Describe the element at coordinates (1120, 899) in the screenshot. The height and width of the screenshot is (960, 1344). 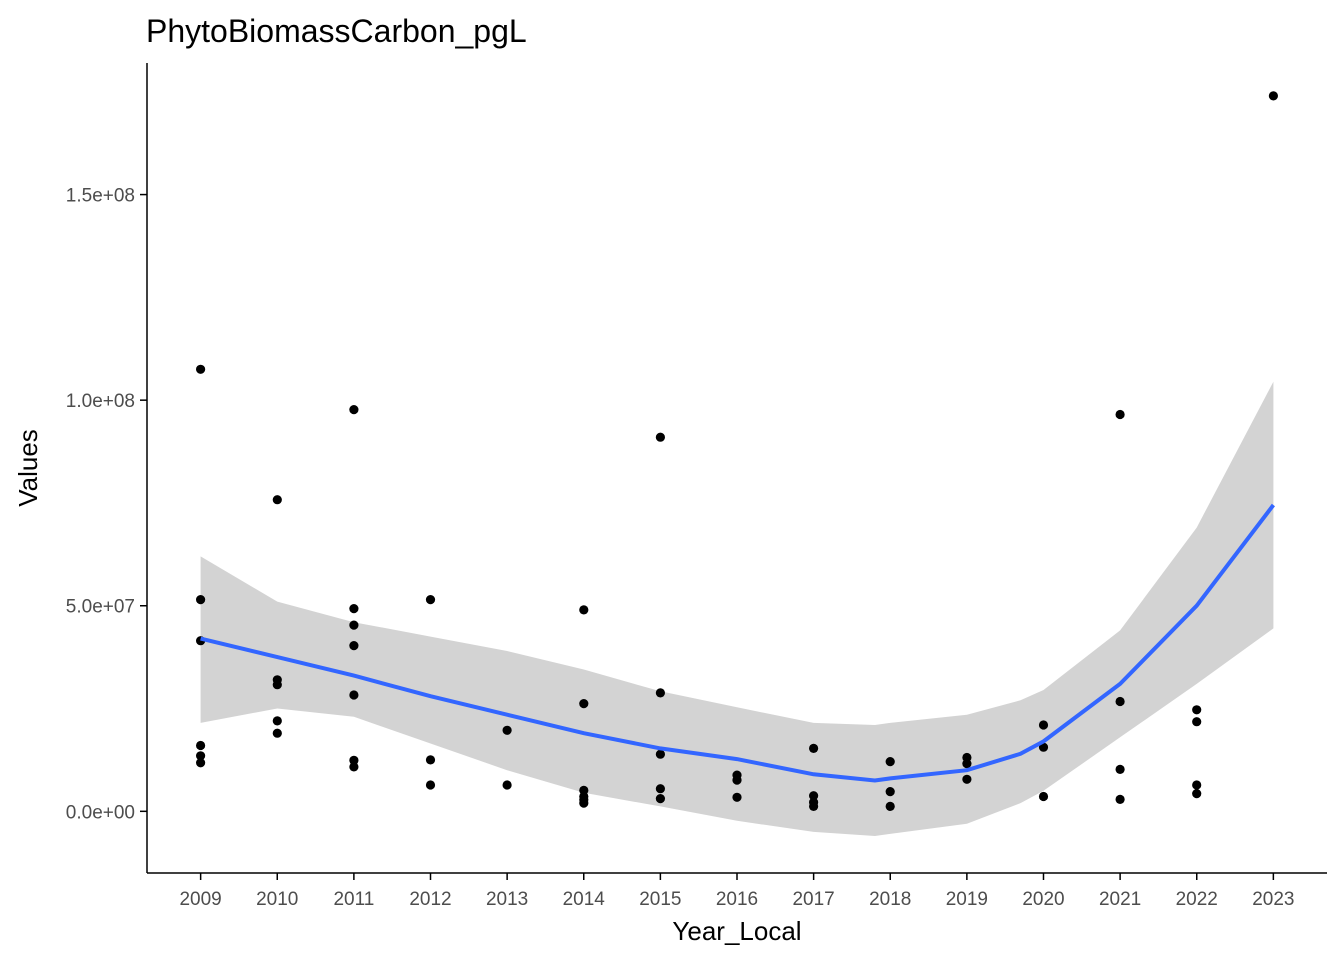
I see `x-tick-label: 2021` at that location.